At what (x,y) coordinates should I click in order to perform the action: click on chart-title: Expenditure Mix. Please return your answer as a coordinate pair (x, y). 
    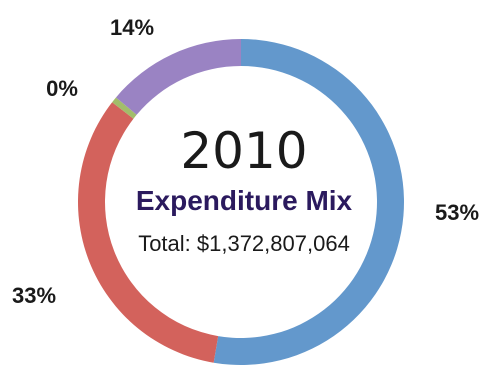
    Looking at the image, I should click on (244, 200).